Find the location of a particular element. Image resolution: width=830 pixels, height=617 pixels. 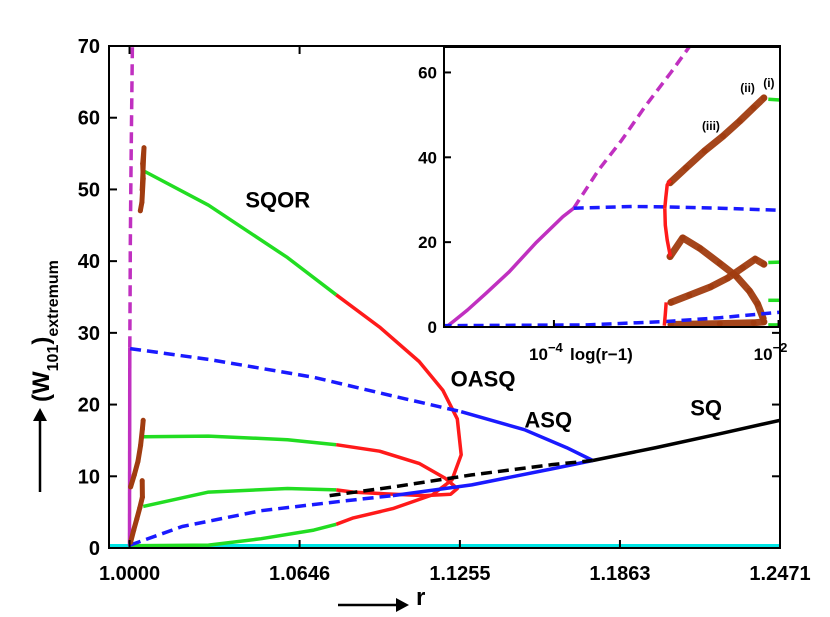

series-inset-red-upper is located at coordinates (667, 194).